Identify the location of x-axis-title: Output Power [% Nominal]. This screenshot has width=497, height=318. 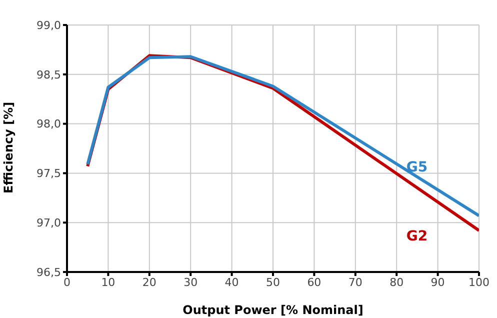
(273, 310).